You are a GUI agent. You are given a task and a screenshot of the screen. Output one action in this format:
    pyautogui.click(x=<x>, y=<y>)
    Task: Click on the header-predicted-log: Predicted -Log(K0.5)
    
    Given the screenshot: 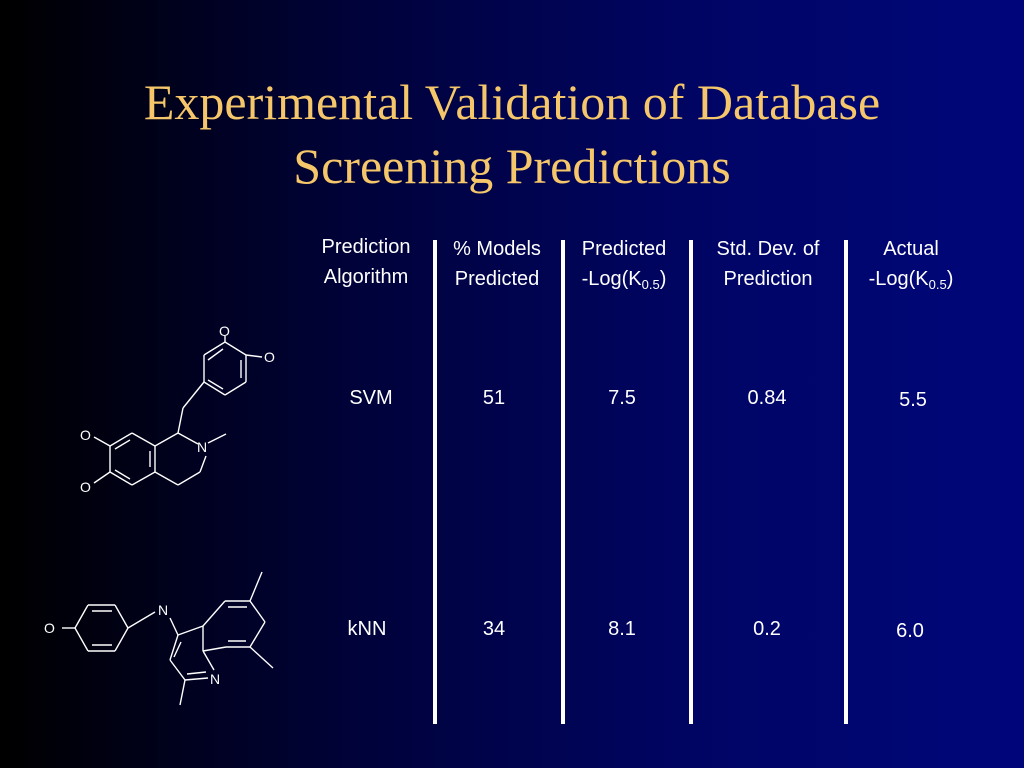 What is the action you would take?
    pyautogui.click(x=624, y=264)
    